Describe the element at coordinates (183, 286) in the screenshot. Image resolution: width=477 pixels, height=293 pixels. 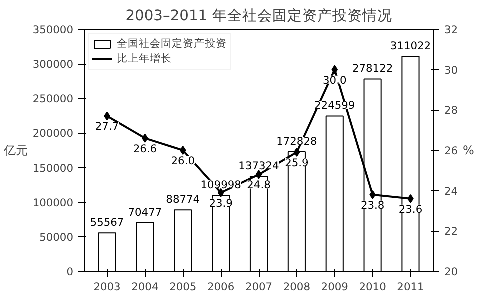
I see `x-tick-label: 2005` at that location.